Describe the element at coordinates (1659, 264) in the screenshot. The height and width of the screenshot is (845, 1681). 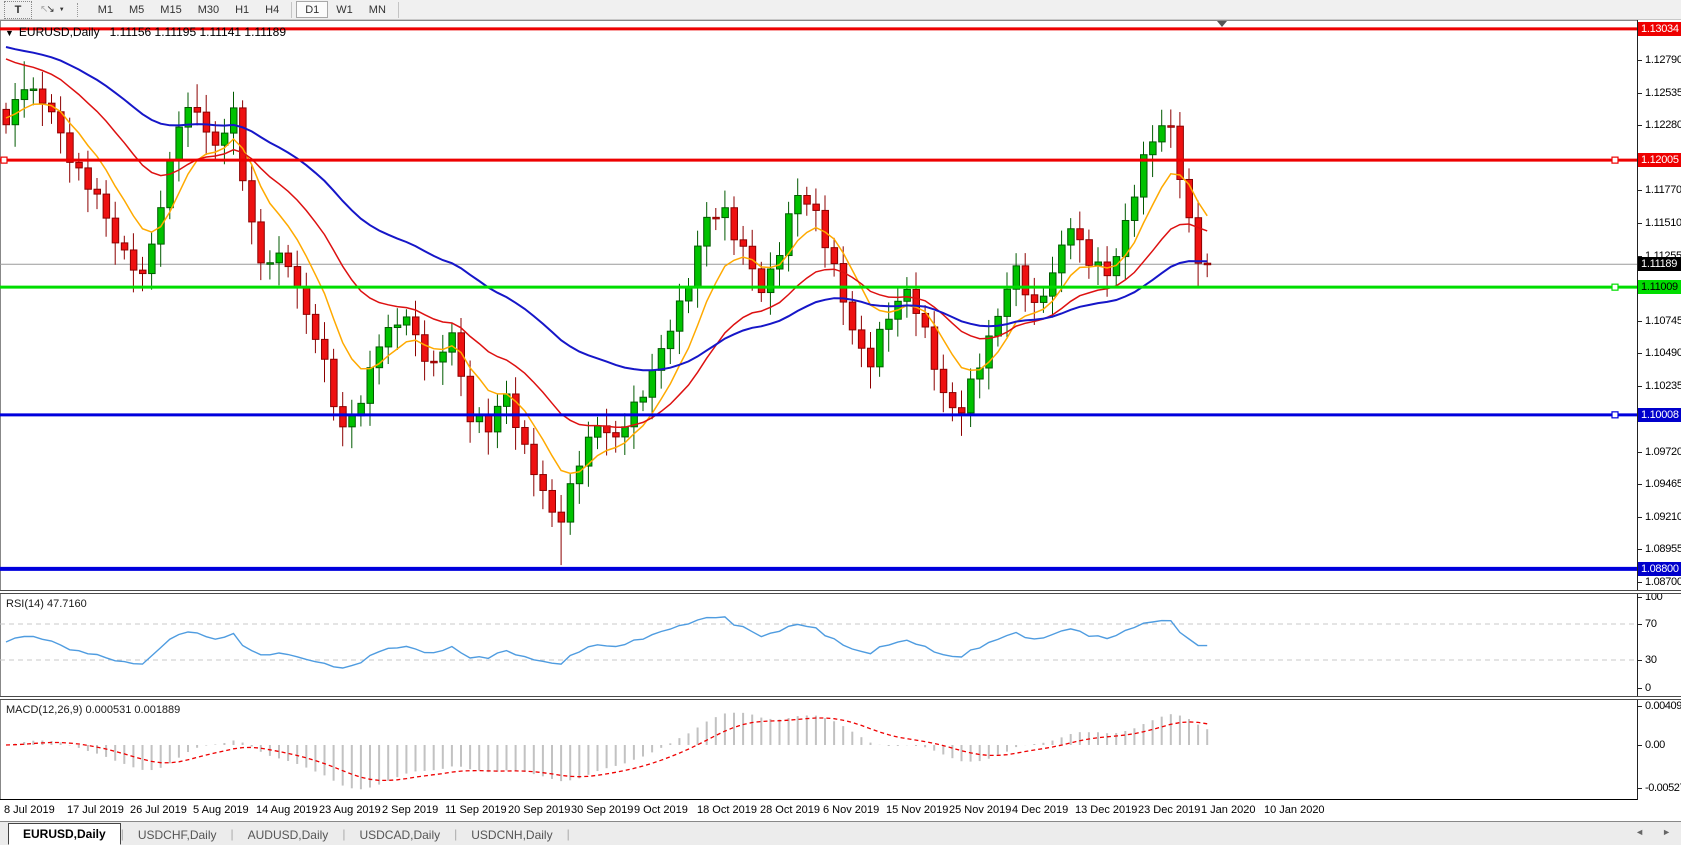
I see `price-line-badge: 1.11189` at that location.